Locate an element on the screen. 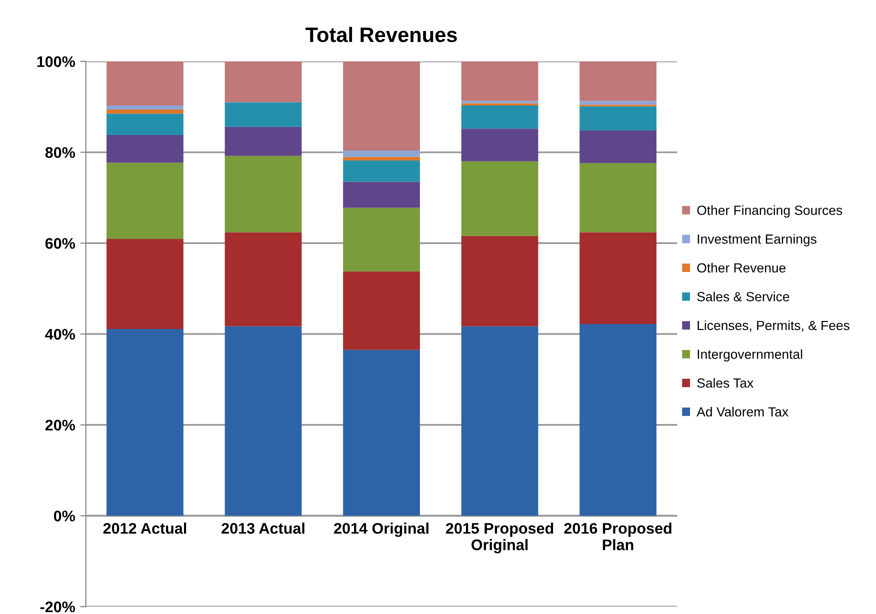  y-tick-label: 100% is located at coordinates (56, 62).